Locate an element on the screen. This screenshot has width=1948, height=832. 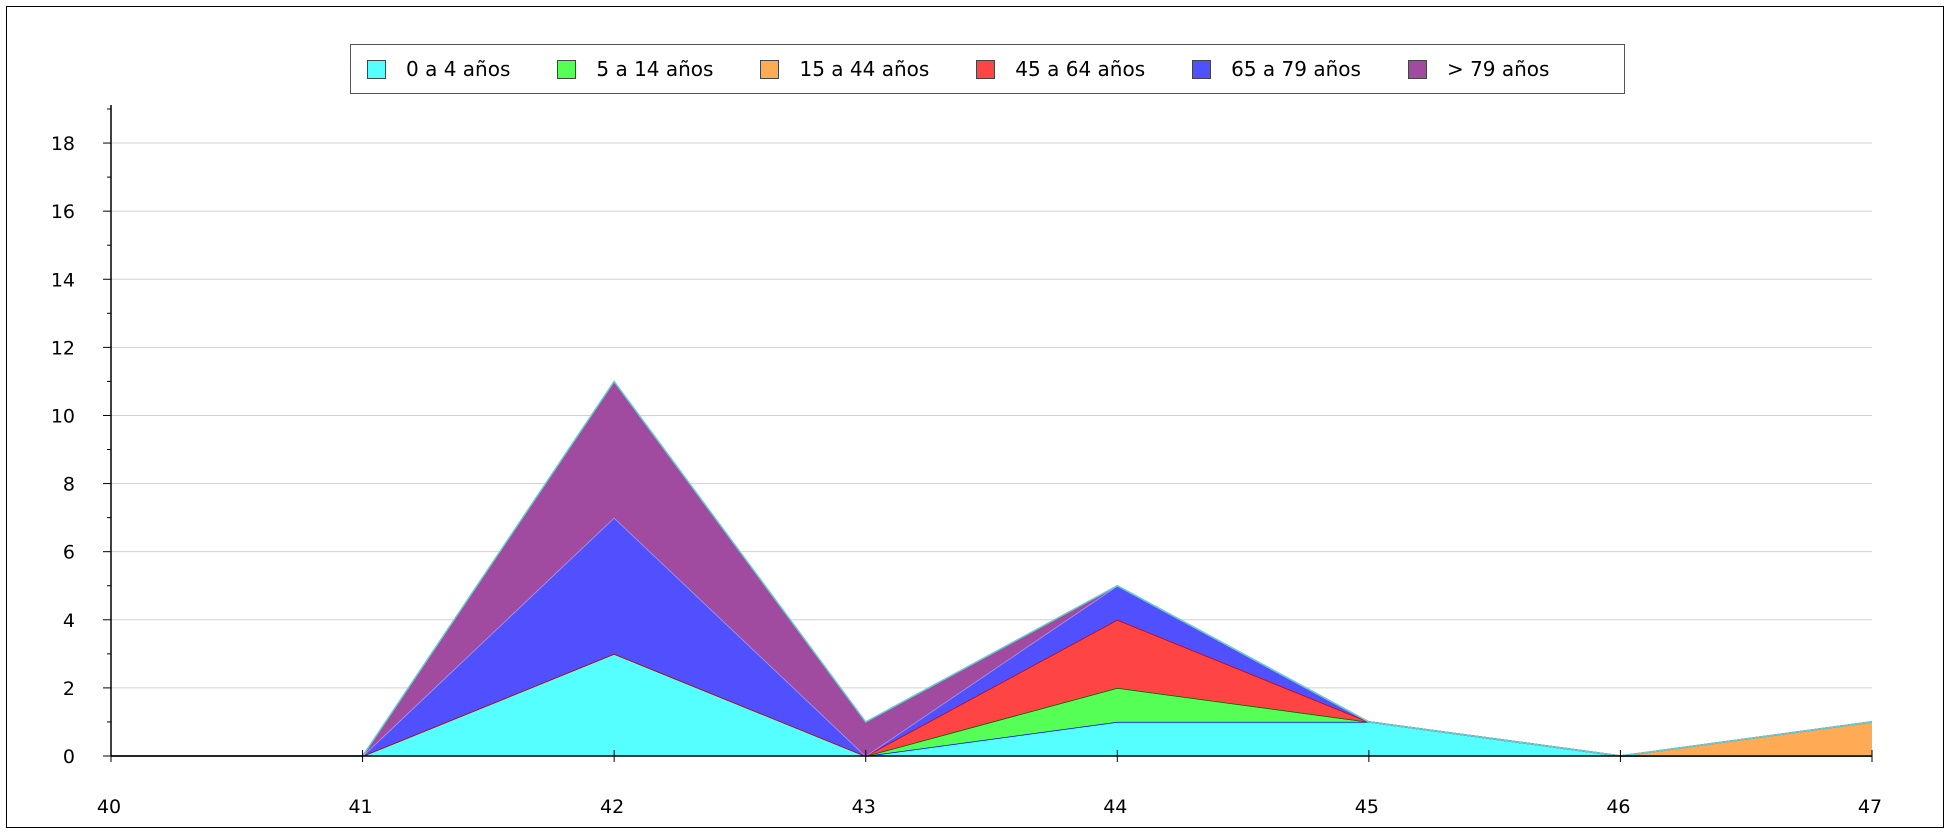
y-tick-label: 10 is located at coordinates (63, 416).